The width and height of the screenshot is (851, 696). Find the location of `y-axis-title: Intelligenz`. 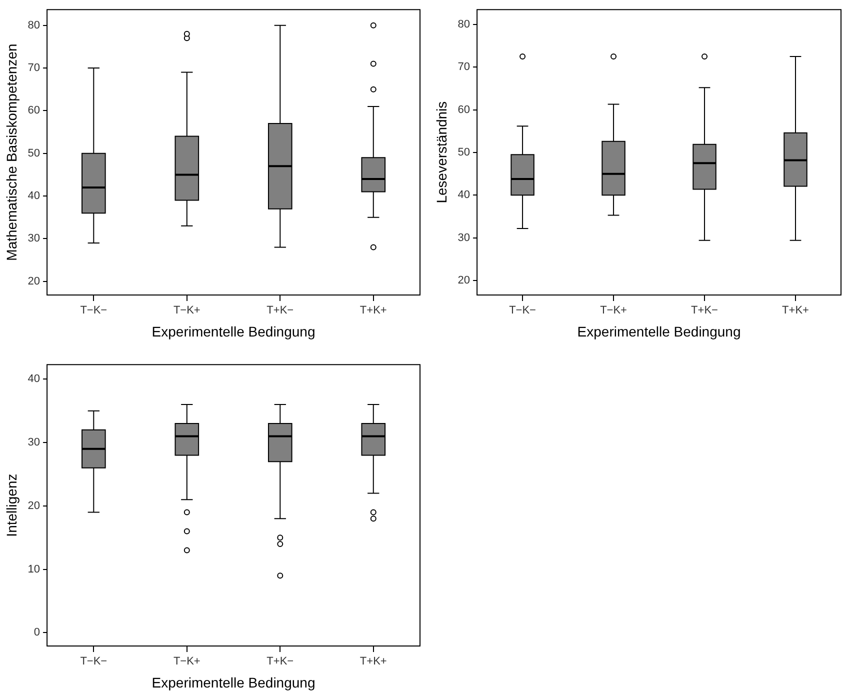

y-axis-title: Intelligenz is located at coordinates (11, 505).